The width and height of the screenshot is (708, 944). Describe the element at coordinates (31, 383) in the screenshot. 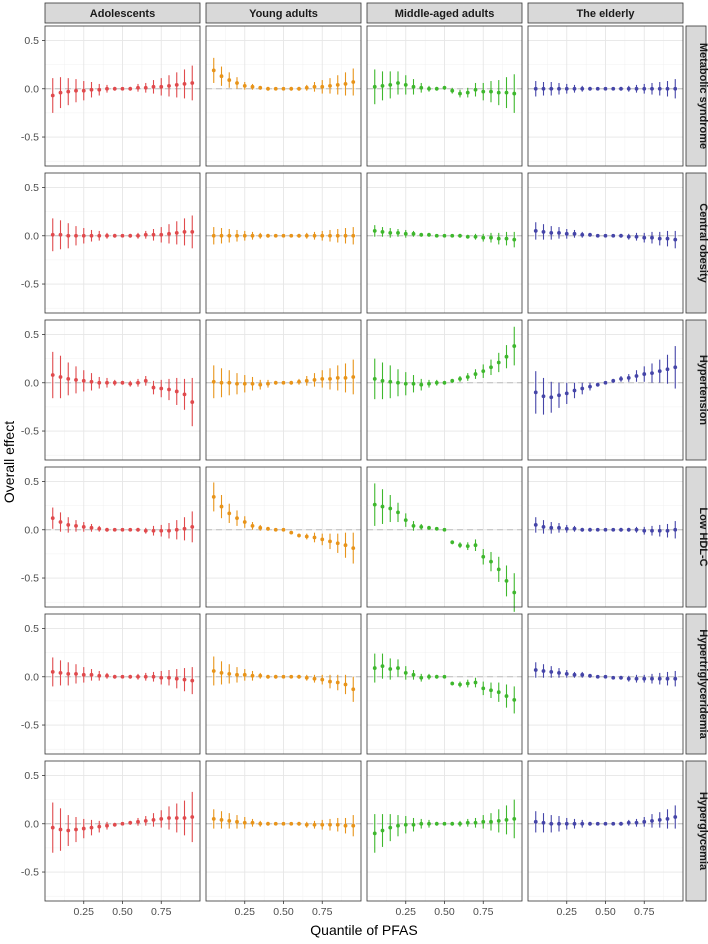

I see `y-tick-label: 0.0` at that location.